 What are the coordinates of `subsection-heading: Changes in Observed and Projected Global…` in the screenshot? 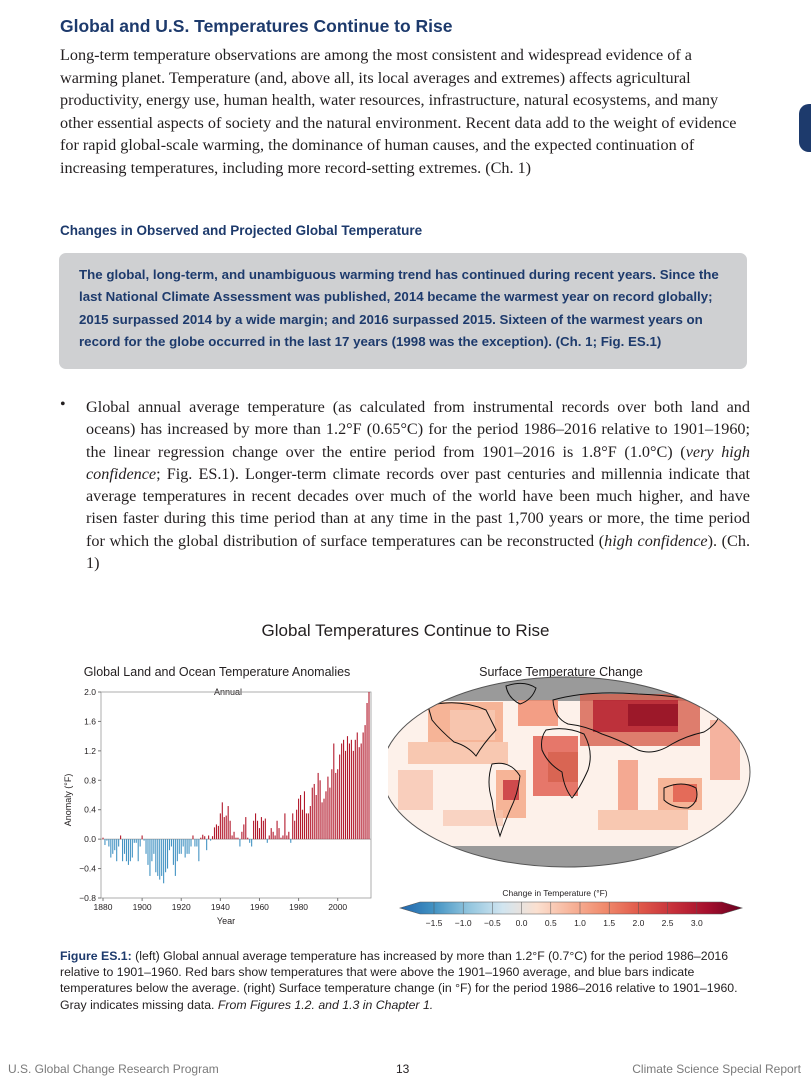 It's located at (241, 230).